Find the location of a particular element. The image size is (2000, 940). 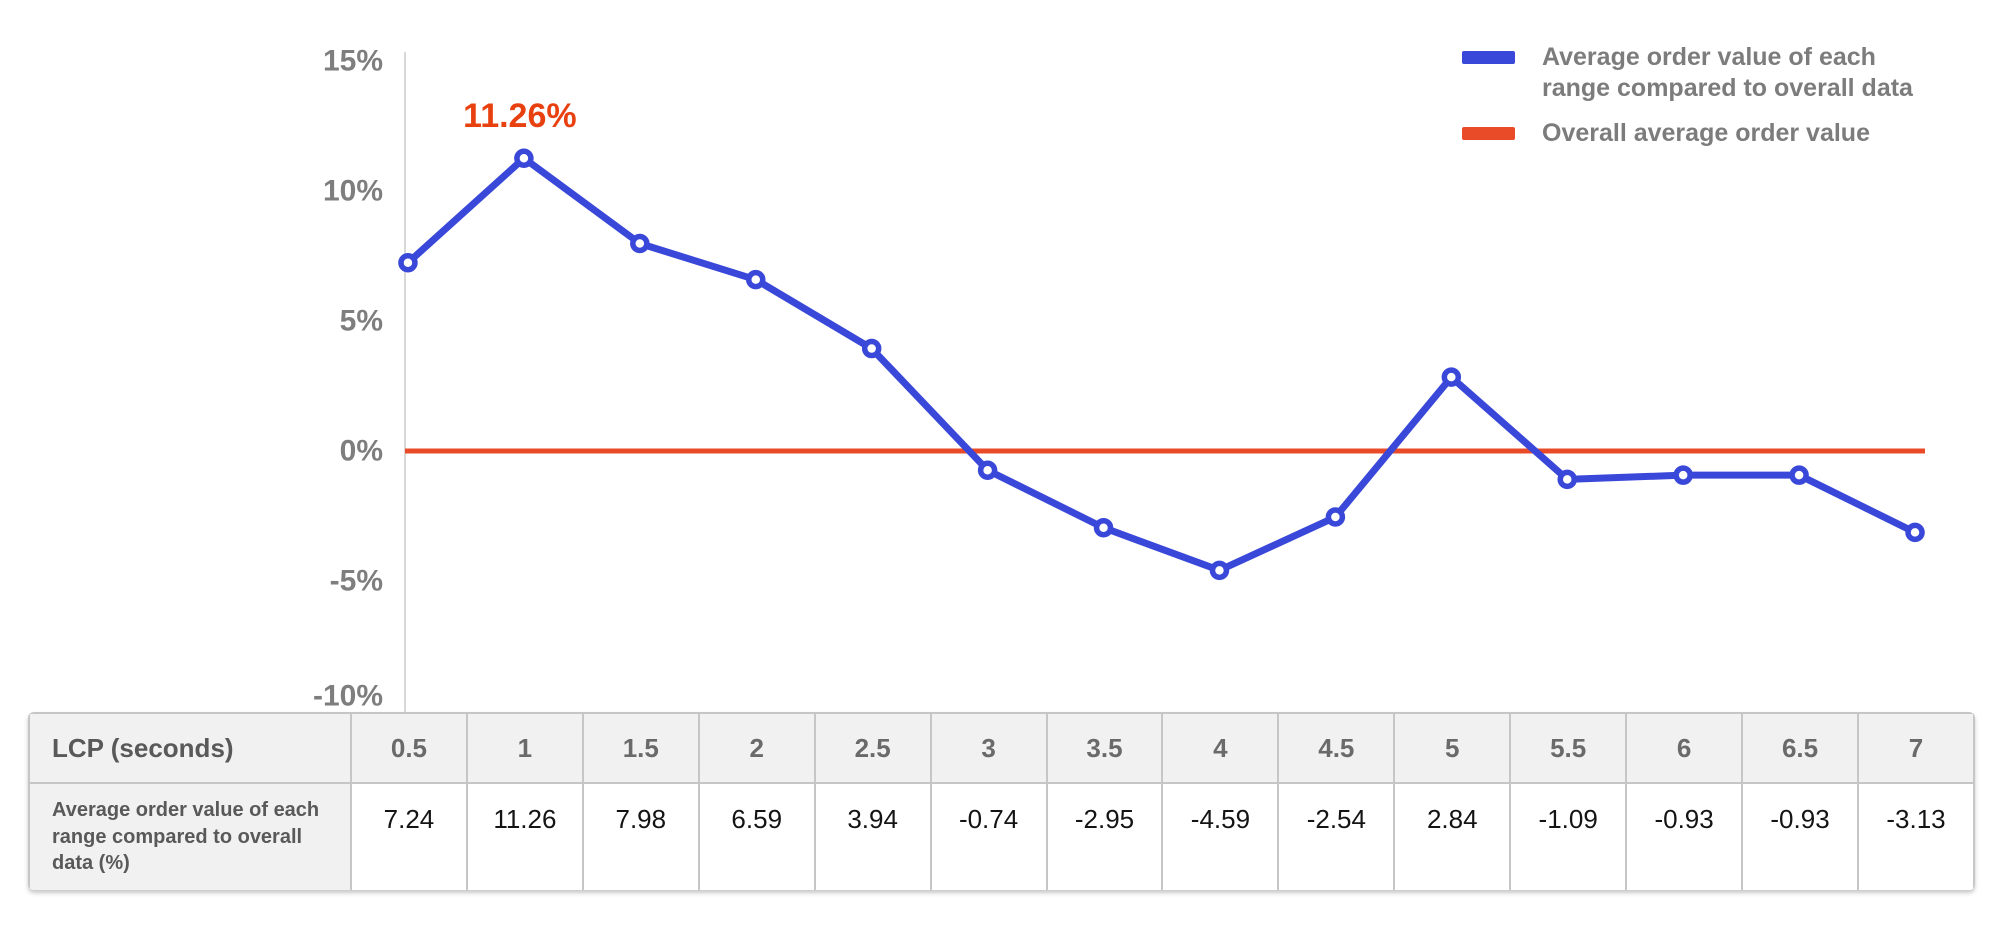

legend-swatch-blue is located at coordinates (1488, 57).